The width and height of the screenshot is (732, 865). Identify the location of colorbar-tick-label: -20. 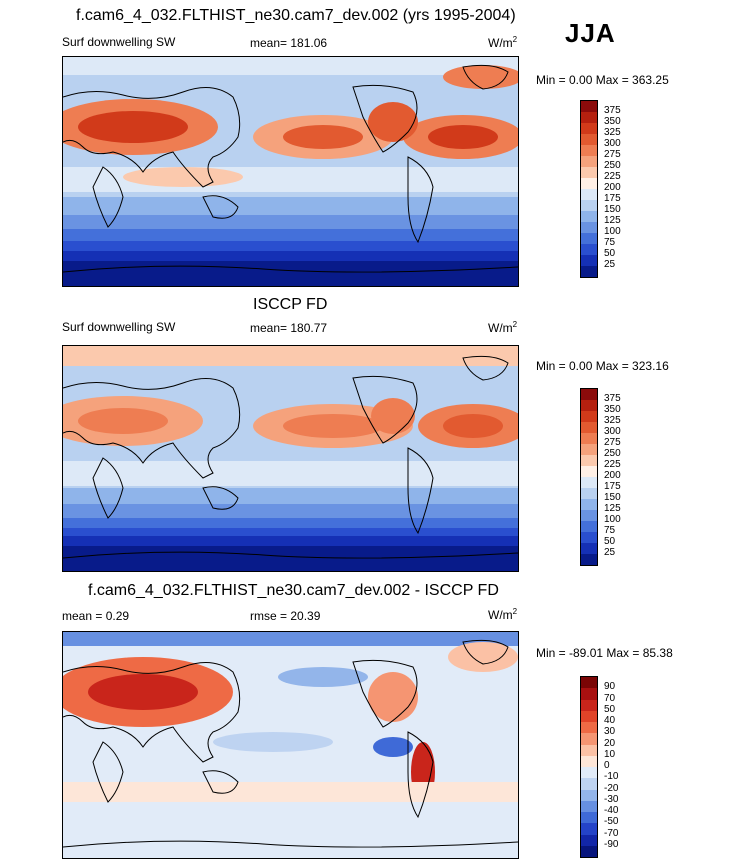
(611, 788).